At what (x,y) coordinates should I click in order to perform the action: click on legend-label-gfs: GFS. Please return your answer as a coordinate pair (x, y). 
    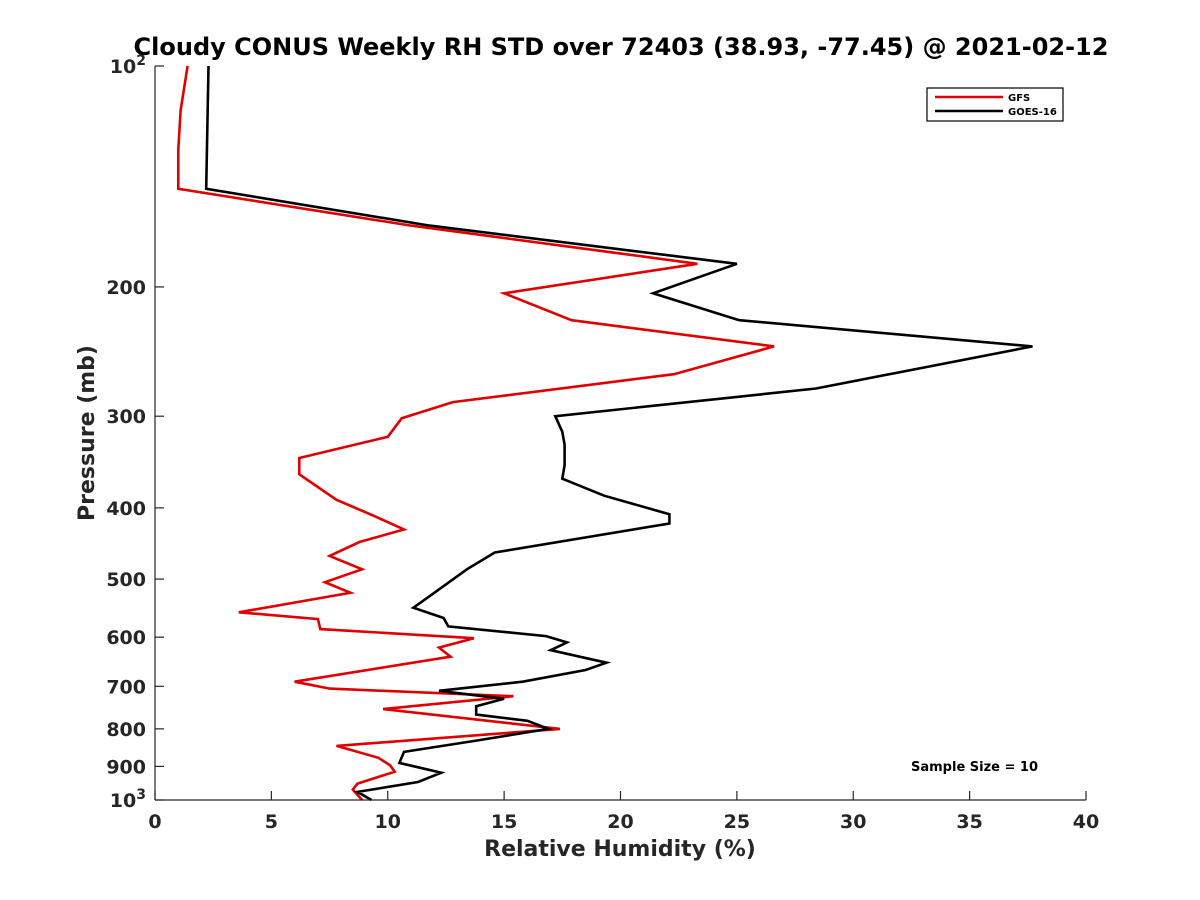
    Looking at the image, I should click on (1019, 98).